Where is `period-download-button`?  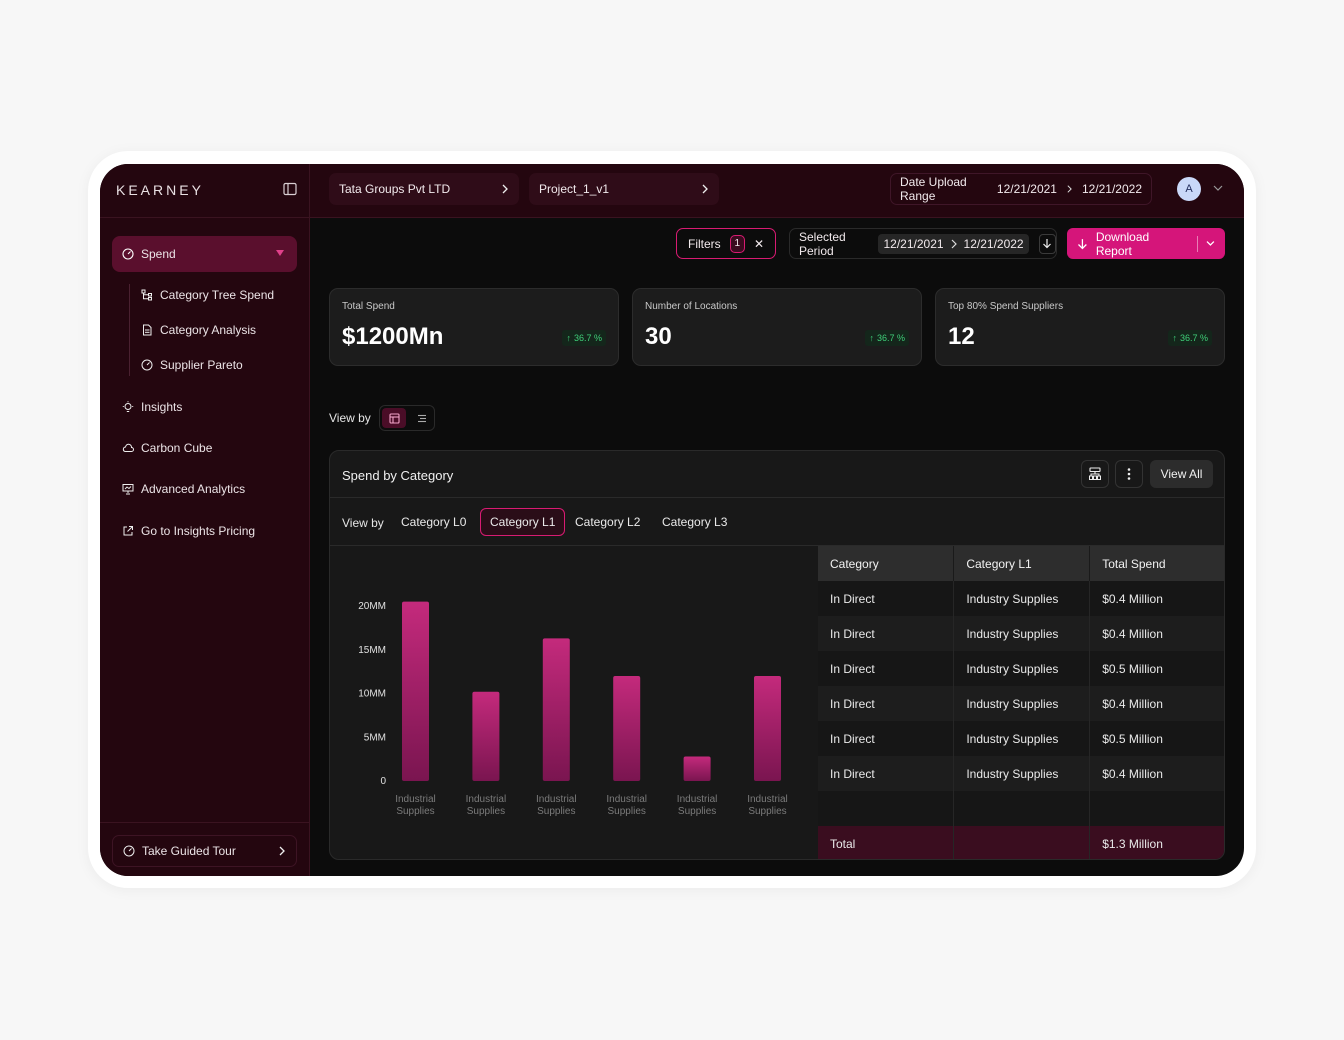 period-download-button is located at coordinates (1047, 243).